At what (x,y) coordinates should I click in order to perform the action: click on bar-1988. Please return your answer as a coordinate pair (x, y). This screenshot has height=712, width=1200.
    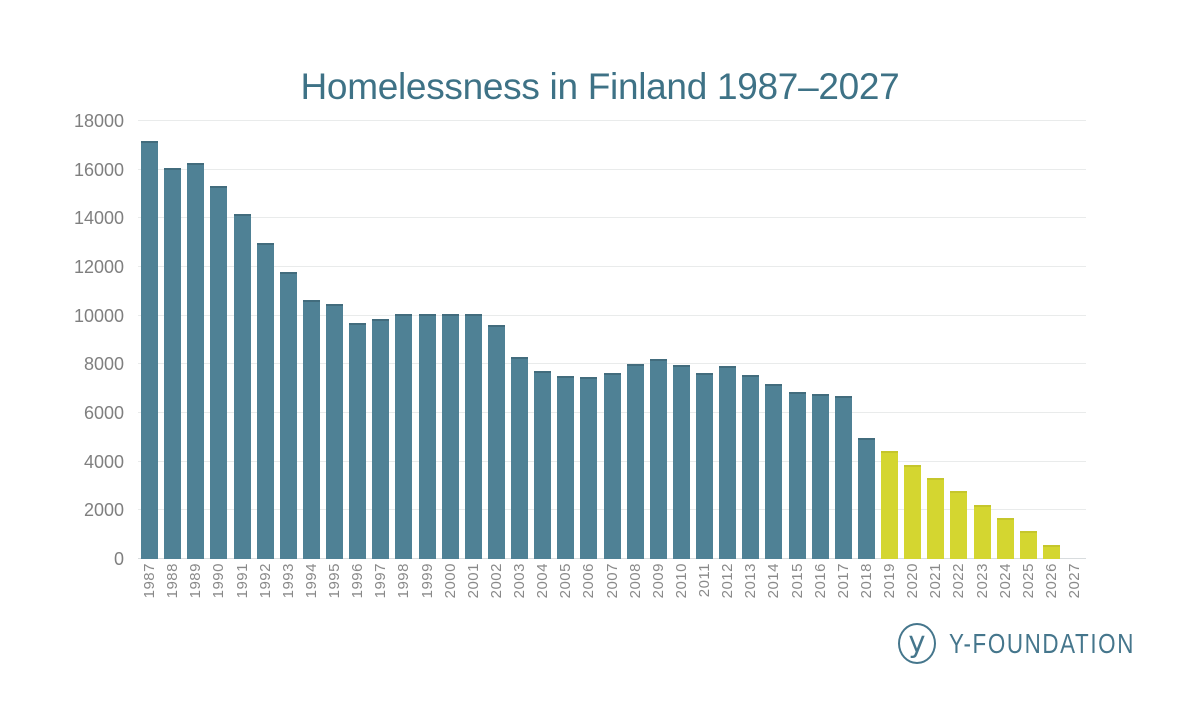
    Looking at the image, I should click on (173, 363).